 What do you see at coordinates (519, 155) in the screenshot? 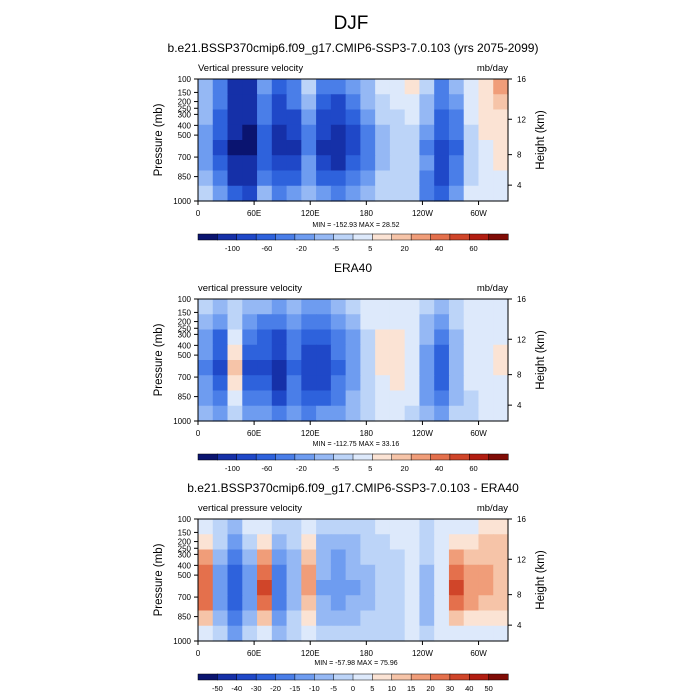
I see `y-right-tick-label: 8` at bounding box center [519, 155].